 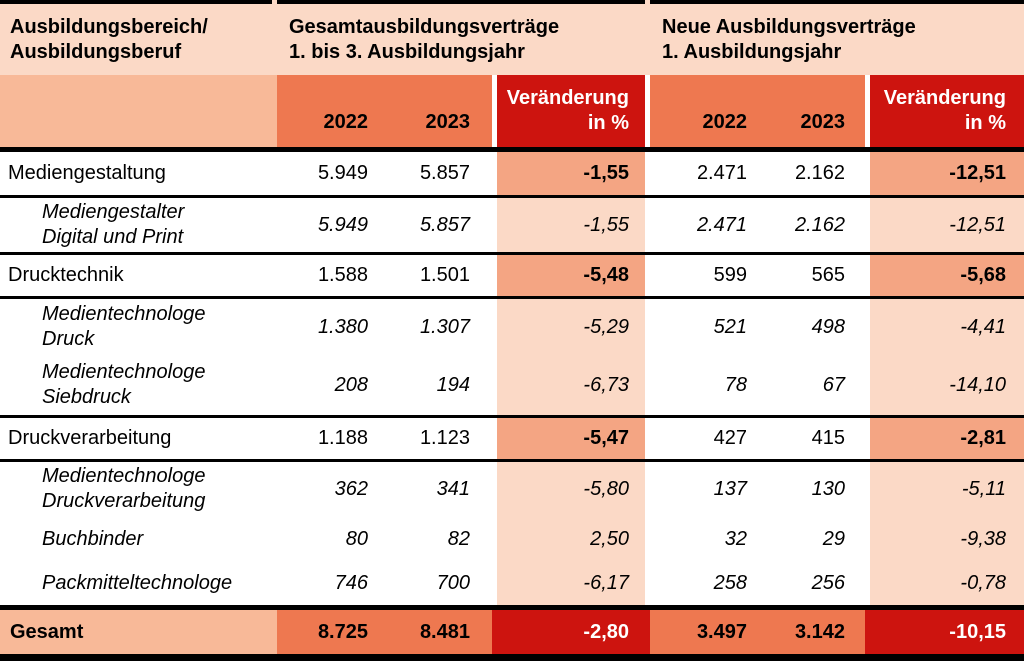 I want to click on value-total-2022: 362, so click(x=351, y=488).